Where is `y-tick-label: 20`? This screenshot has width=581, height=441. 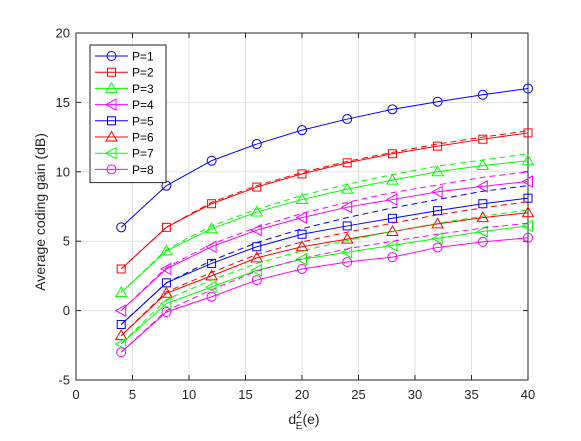
y-tick-label: 20 is located at coordinates (63, 33).